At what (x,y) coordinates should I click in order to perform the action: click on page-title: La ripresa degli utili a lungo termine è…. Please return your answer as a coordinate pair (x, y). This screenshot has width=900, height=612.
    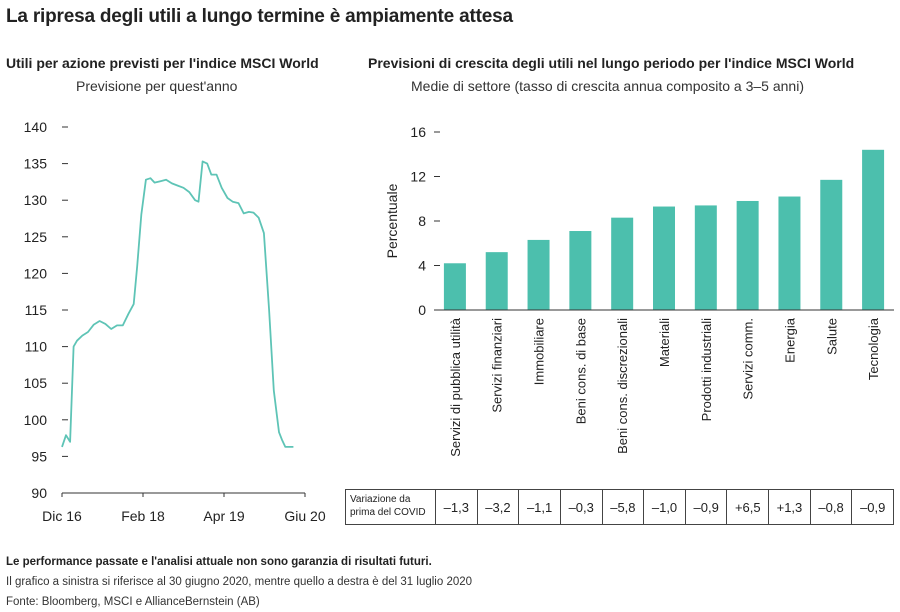
    Looking at the image, I should click on (259, 16).